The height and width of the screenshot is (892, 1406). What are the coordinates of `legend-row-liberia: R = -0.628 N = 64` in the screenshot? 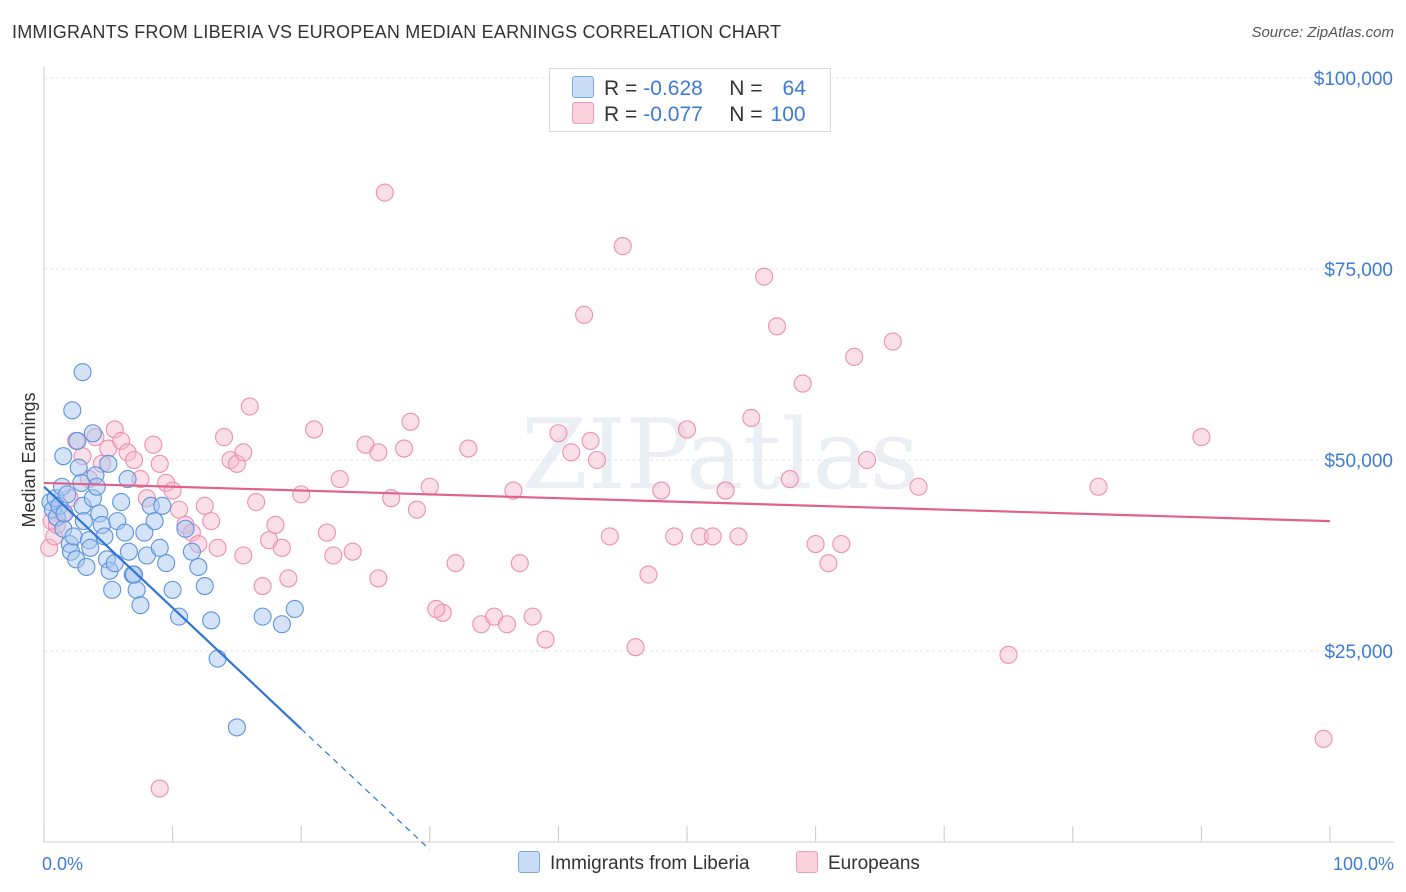 It's located at (689, 88).